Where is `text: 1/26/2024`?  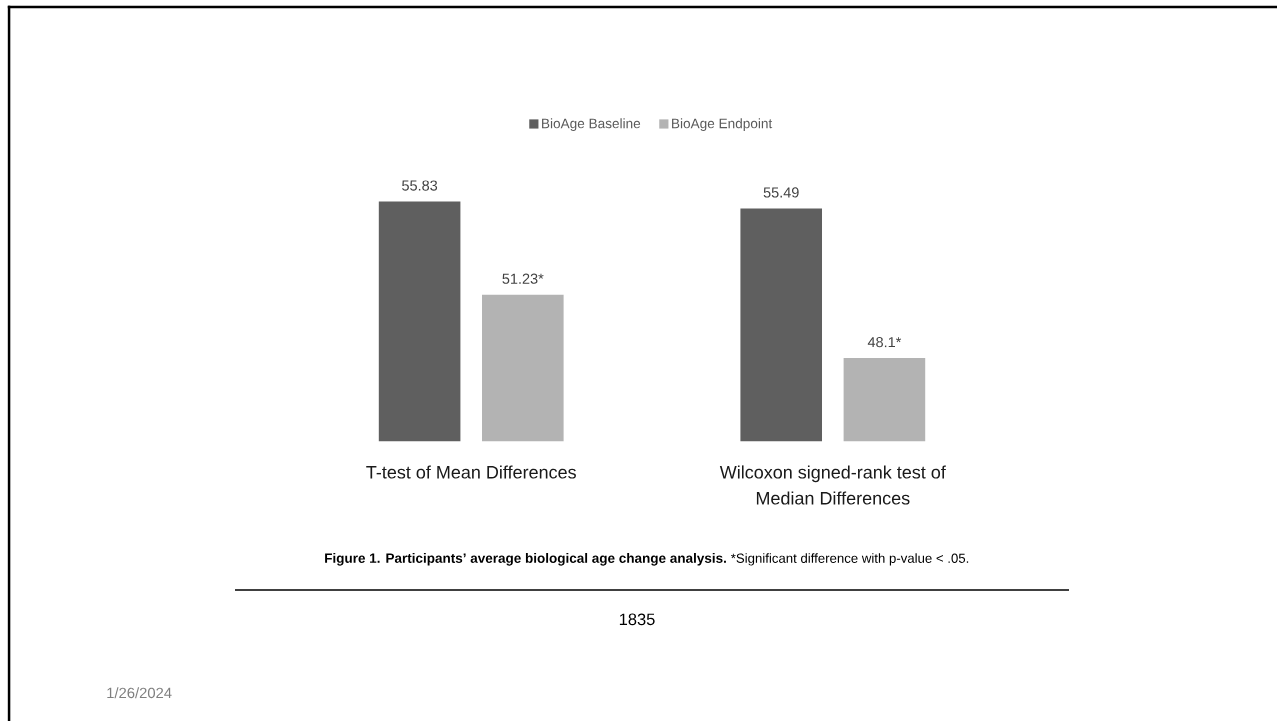 text: 1/26/2024 is located at coordinates (139, 693).